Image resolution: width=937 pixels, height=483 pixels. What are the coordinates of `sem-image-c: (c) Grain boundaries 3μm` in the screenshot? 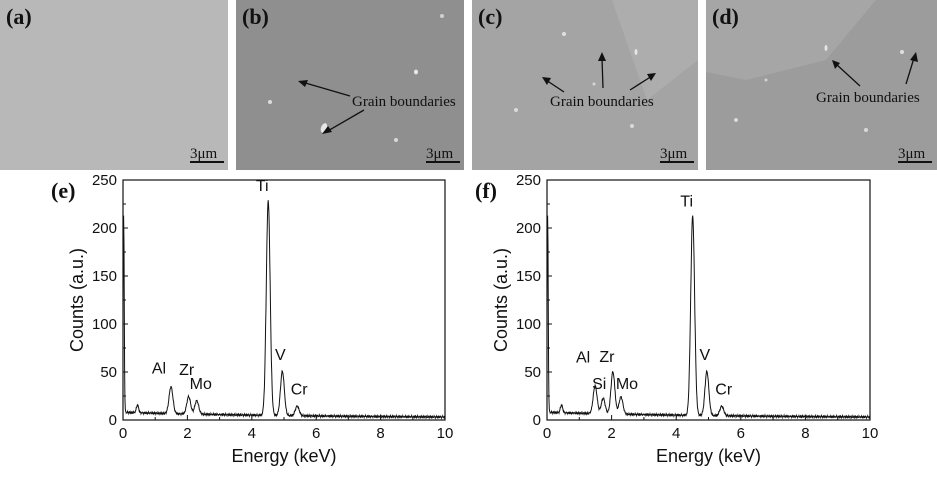 It's located at (585, 85).